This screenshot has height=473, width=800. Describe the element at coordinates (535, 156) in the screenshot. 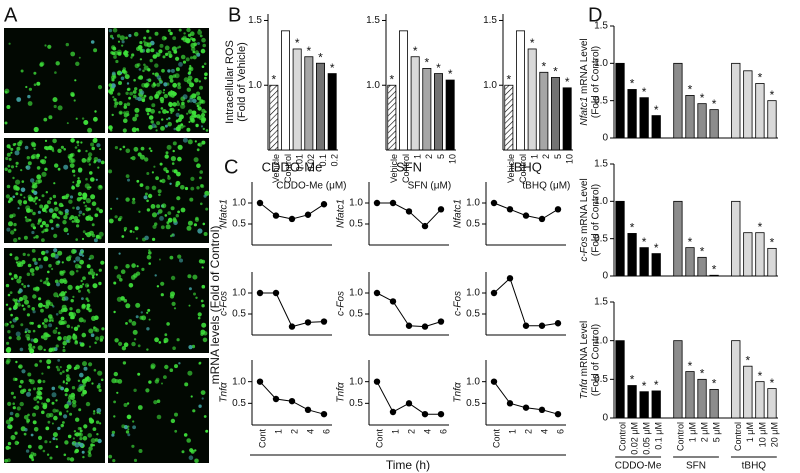

I see `x-tick-label: 1` at that location.